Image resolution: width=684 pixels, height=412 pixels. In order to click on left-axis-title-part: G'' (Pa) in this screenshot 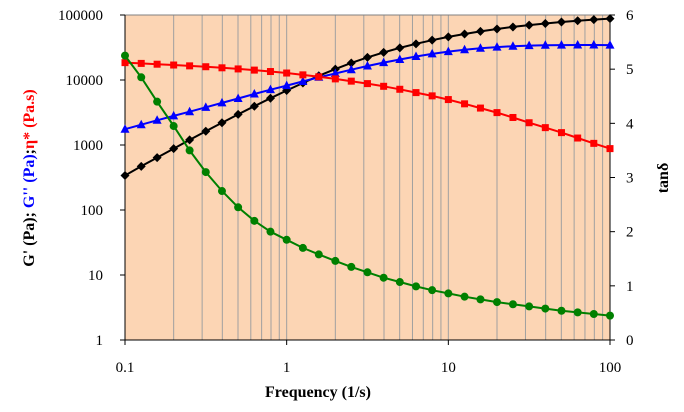, I will do `click(29, 181)`.